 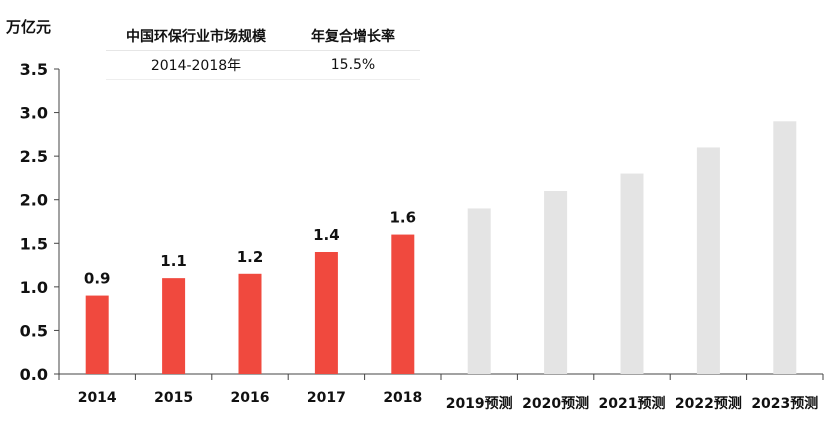 I want to click on x-tick-label-2016: 2016, so click(x=250, y=398).